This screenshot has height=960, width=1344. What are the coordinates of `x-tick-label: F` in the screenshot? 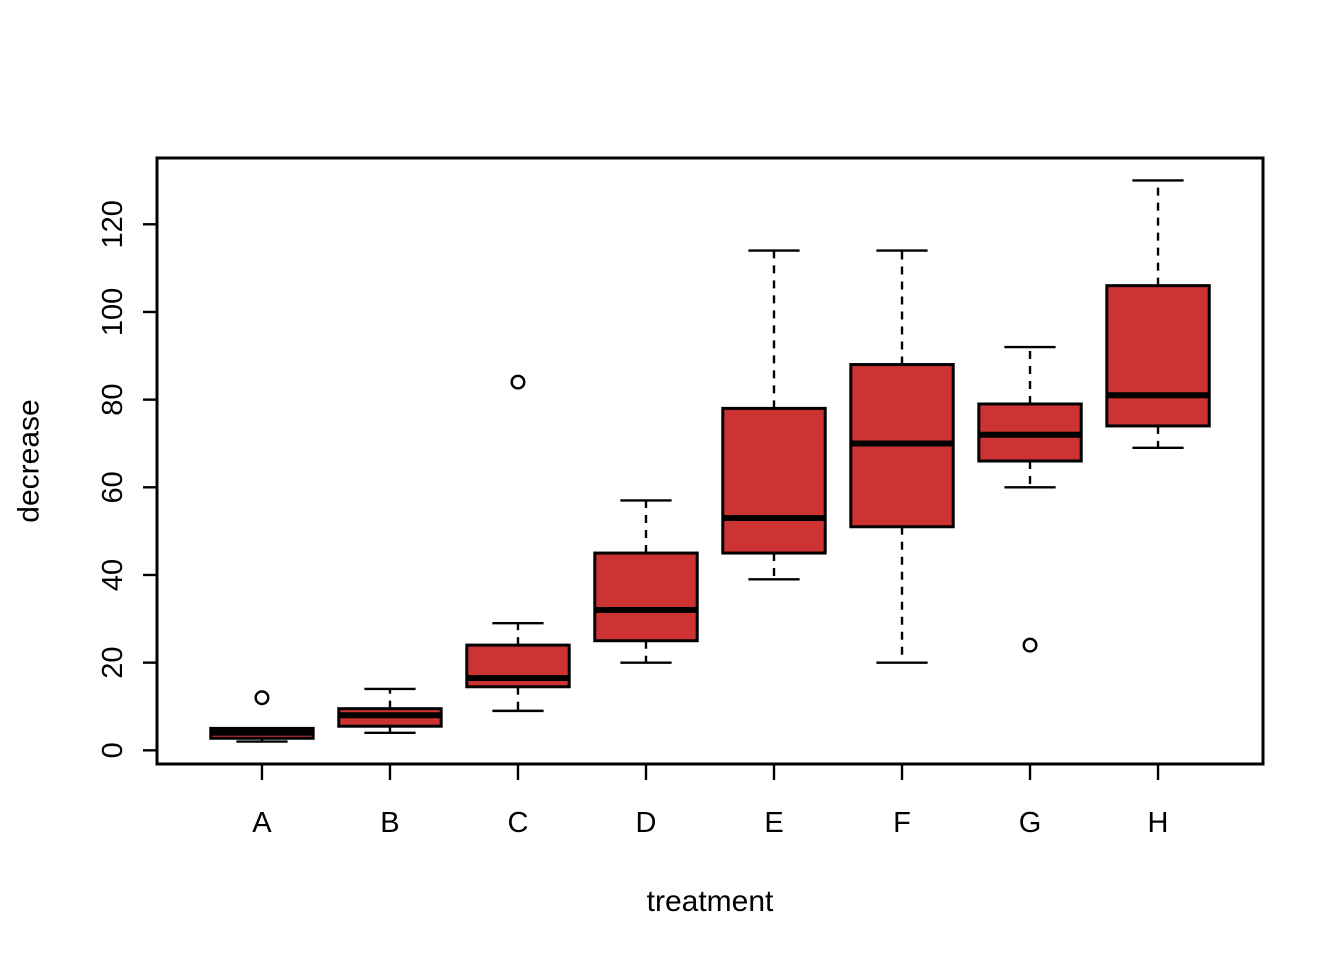 It's located at (902, 823).